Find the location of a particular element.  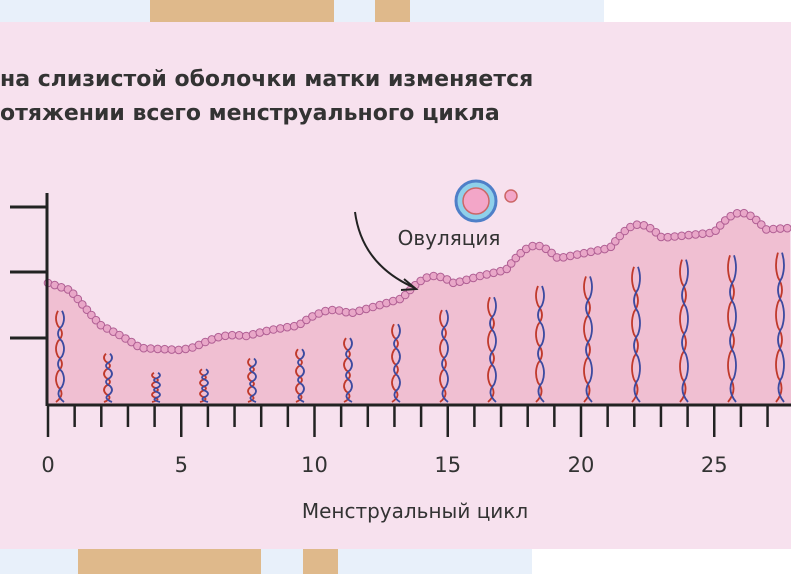

ovum is located at coordinates (486, 201).